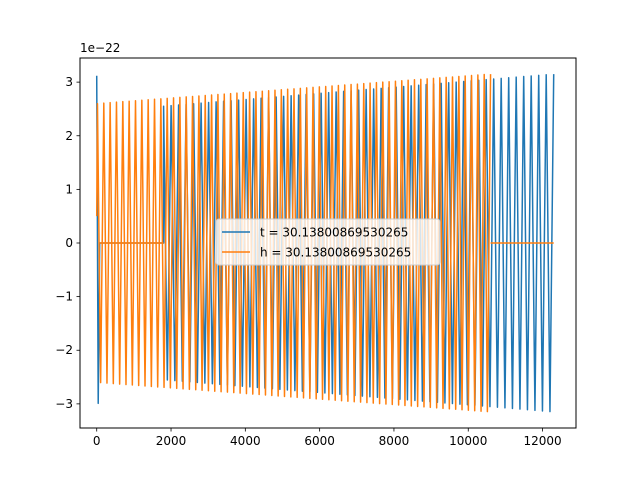  What do you see at coordinates (394, 441) in the screenshot?
I see `x-tick-label: 8000` at bounding box center [394, 441].